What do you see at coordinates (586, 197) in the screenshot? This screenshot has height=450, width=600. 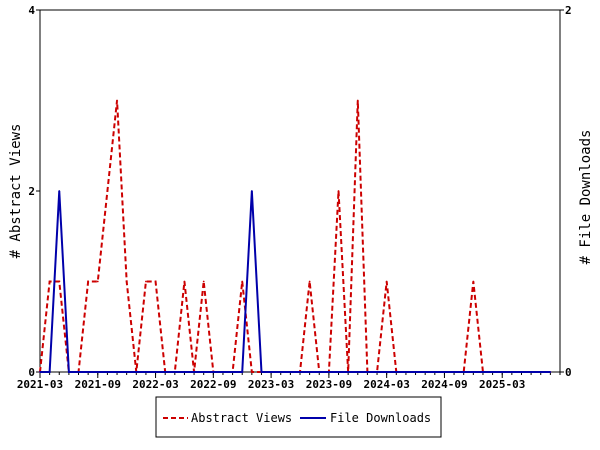 I see `y-axis-right-title: # File Downloads` at bounding box center [586, 197].